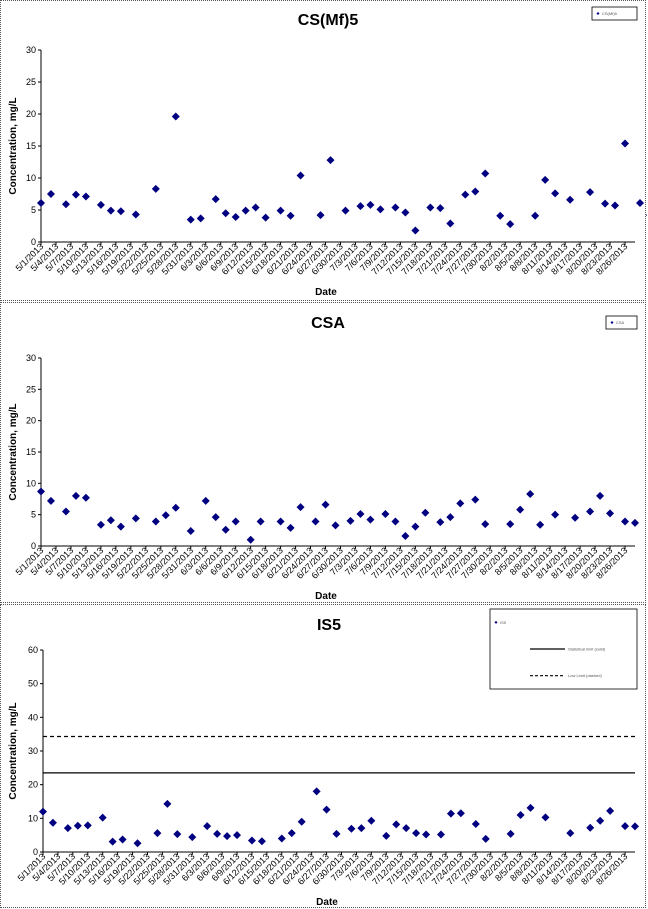 The width and height of the screenshot is (648, 909). Describe the element at coordinates (503, 622) in the screenshot. I see `legend-label: IS5` at that location.